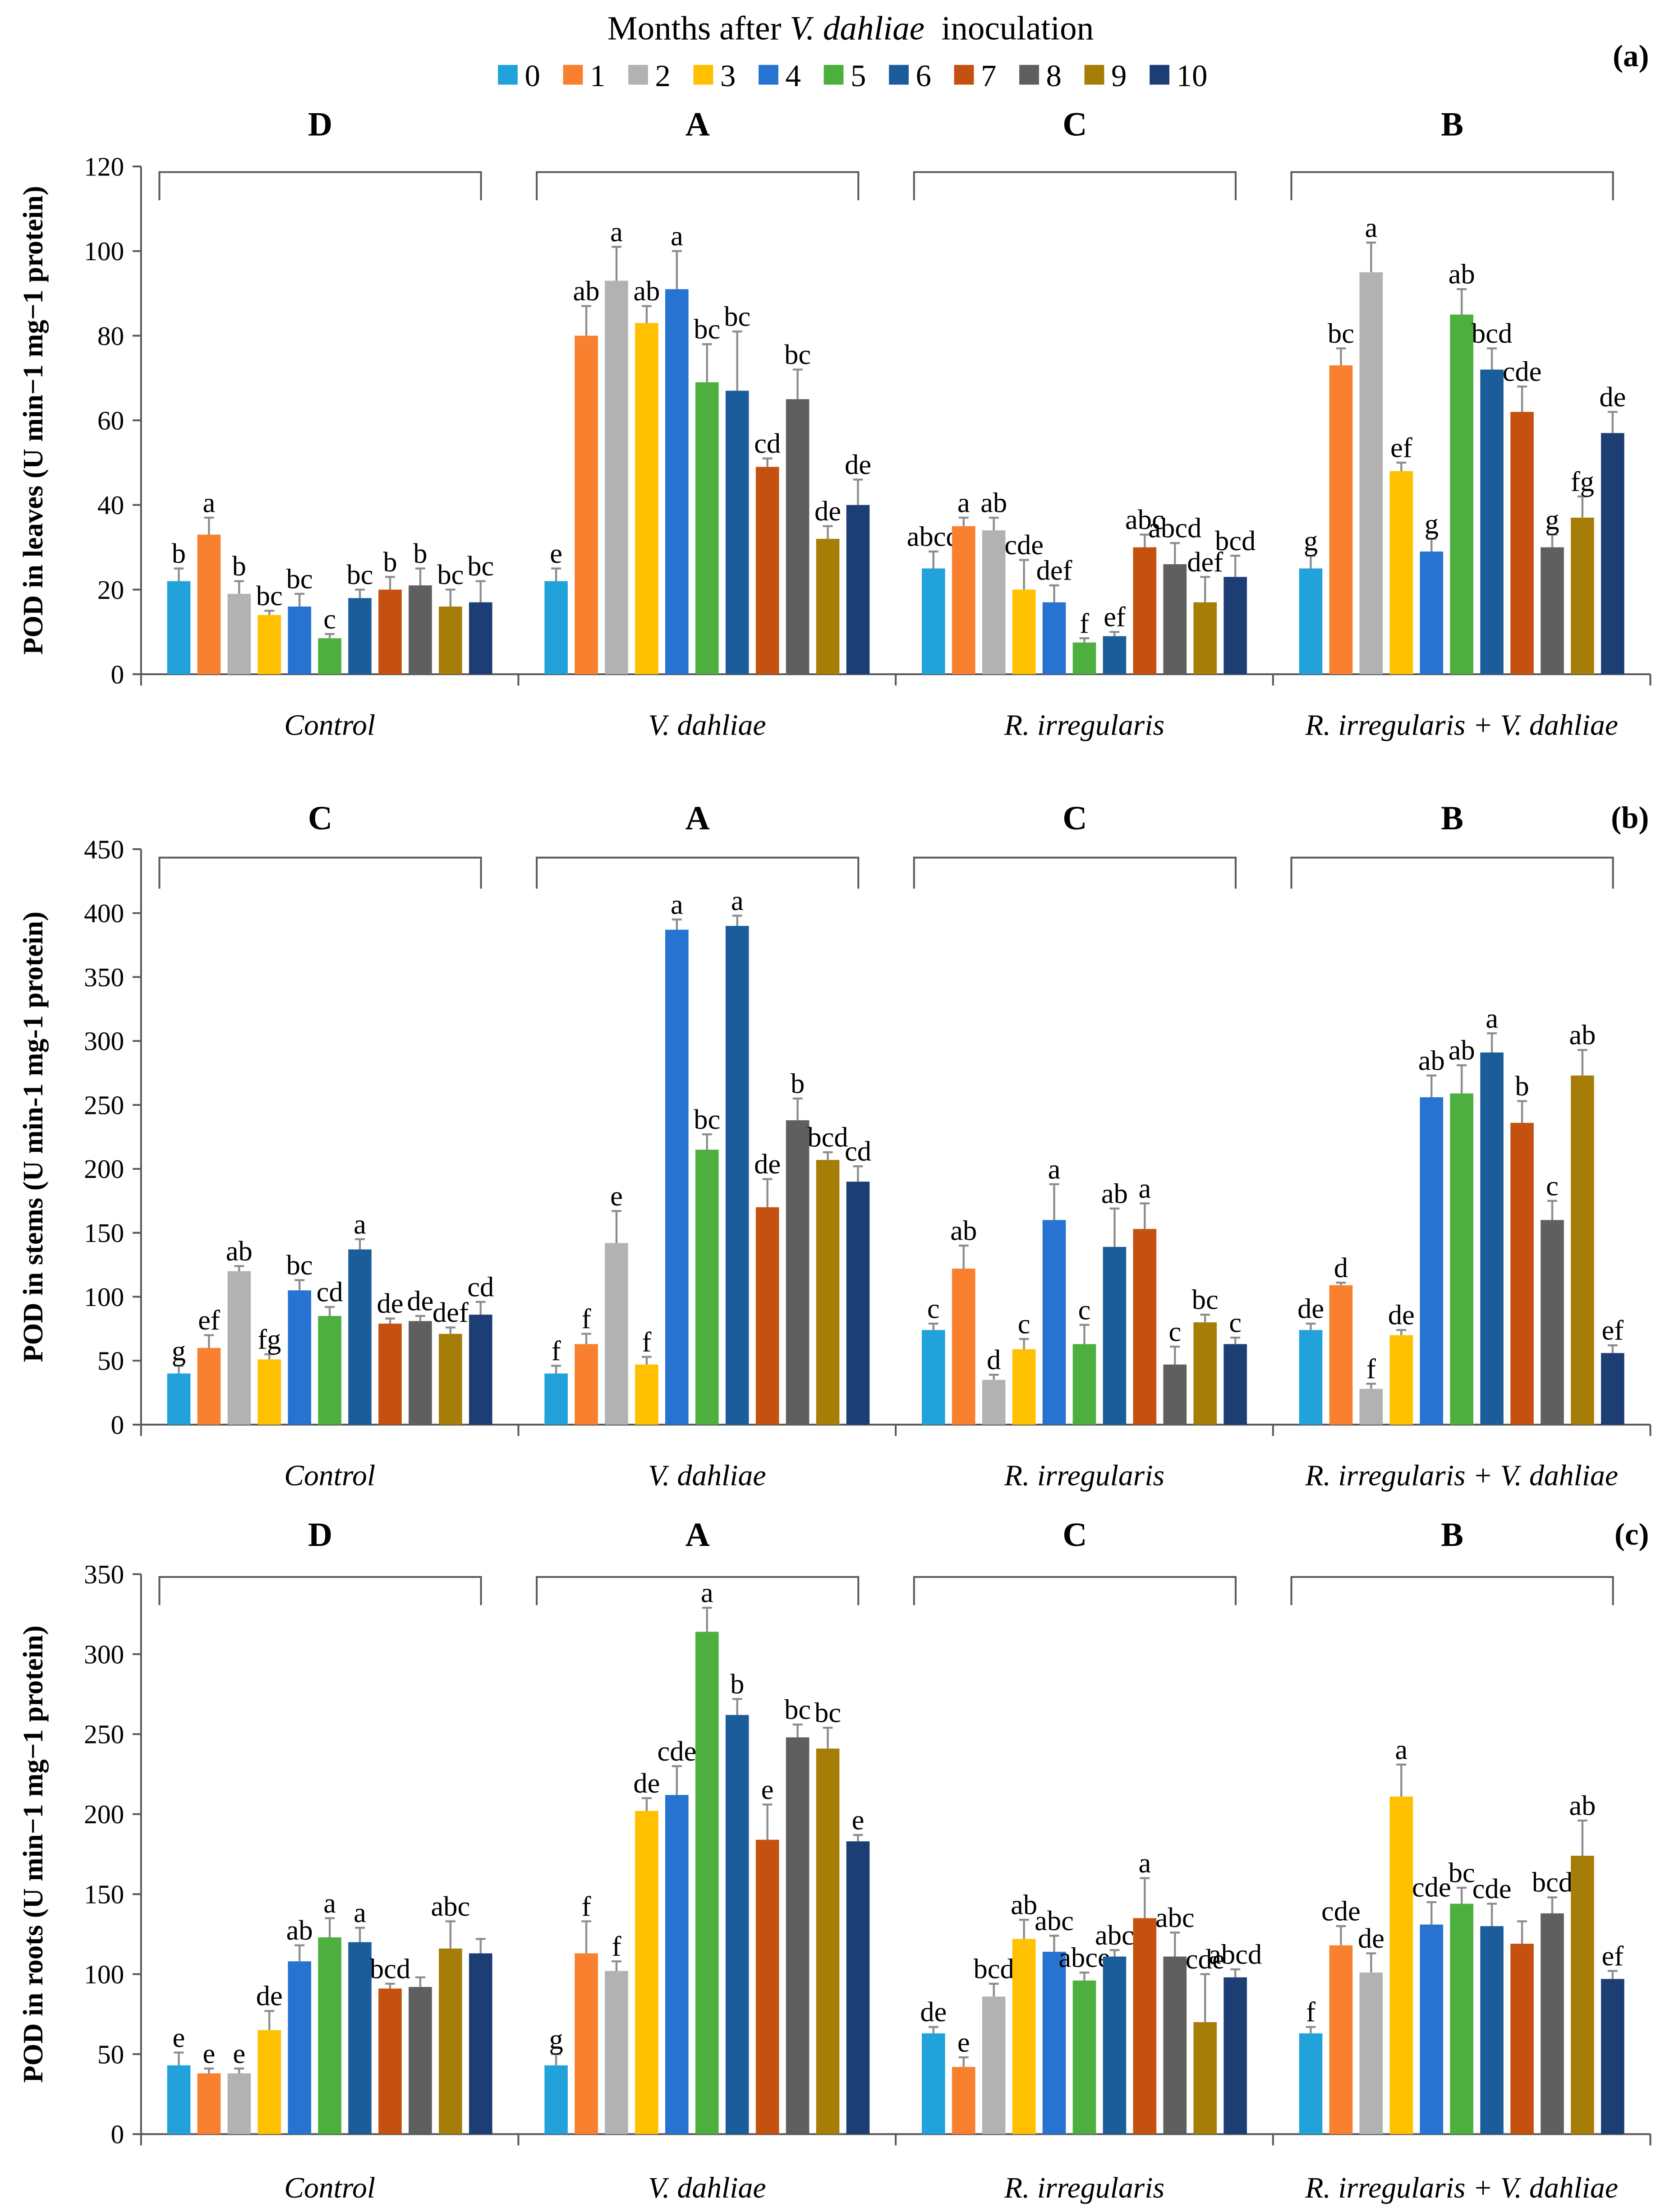 This screenshot has height=2212, width=1656. I want to click on bar-letter-r-irregularis-v-dahliae-month-3: a, so click(1402, 1750).